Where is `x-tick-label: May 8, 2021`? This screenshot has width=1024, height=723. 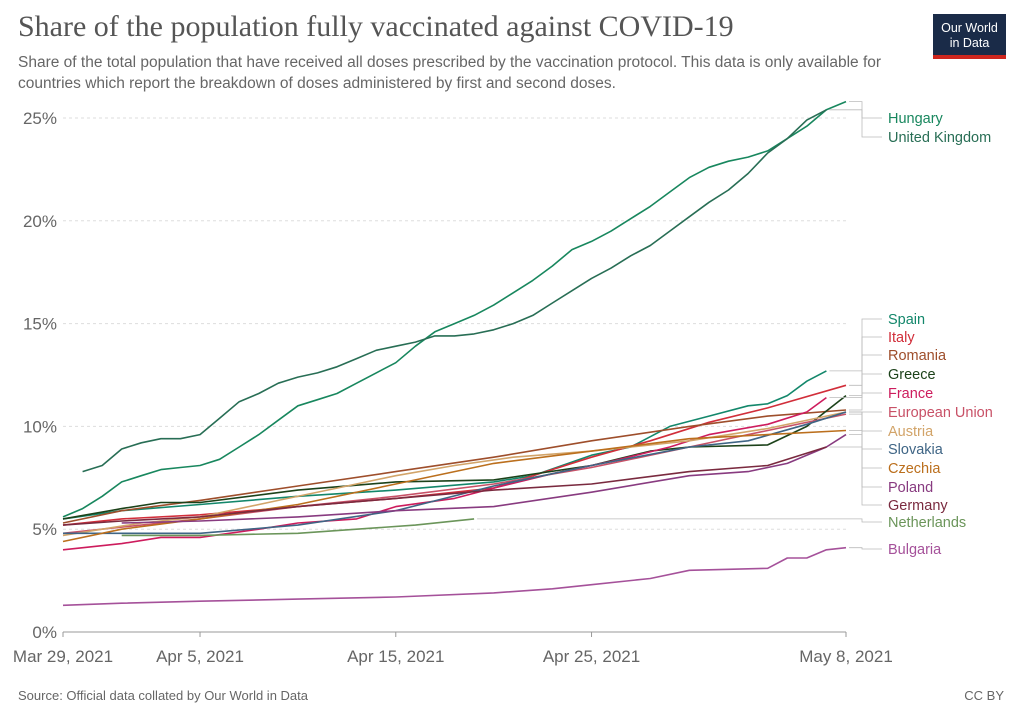
x-tick-label: May 8, 2021 is located at coordinates (846, 656).